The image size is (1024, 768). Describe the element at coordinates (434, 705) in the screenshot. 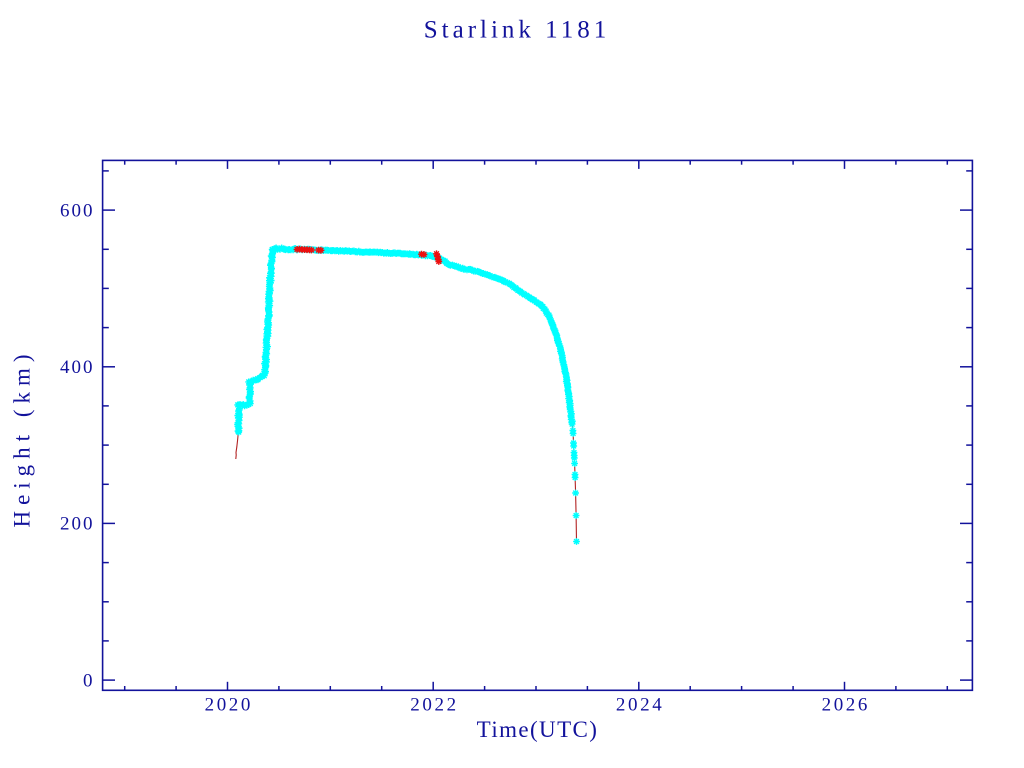

I see `svg-text: 2022` at that location.